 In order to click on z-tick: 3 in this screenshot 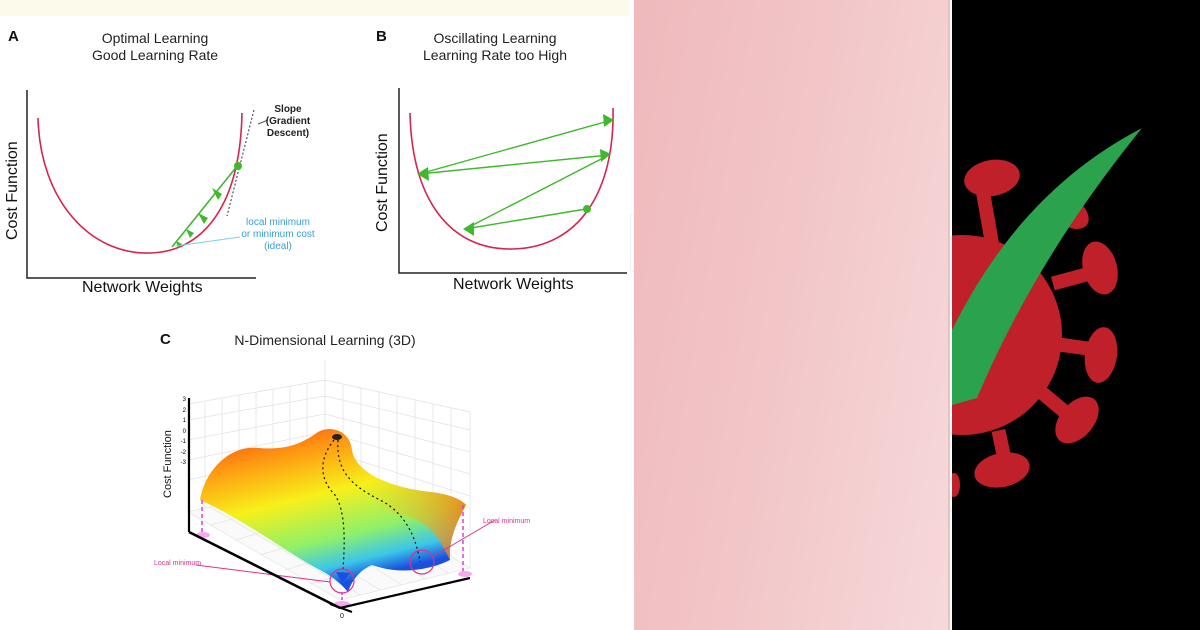, I will do `click(184, 400)`.